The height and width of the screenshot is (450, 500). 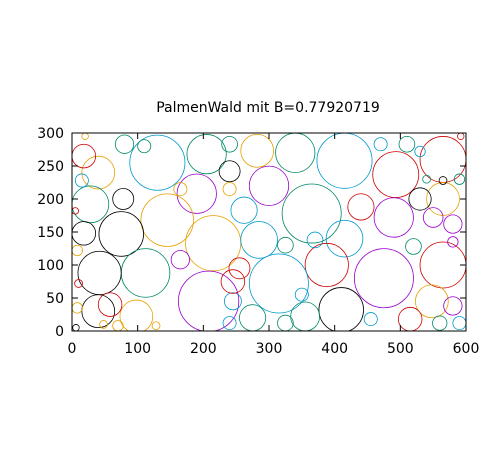 I want to click on x-tick-label: 400, so click(x=334, y=349).